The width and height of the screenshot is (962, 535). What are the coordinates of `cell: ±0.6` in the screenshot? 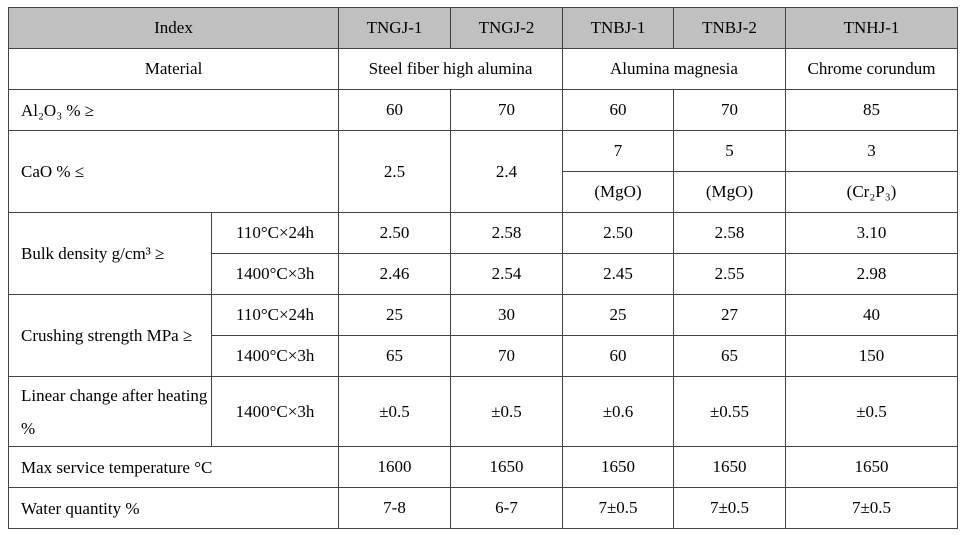 It's located at (618, 411).